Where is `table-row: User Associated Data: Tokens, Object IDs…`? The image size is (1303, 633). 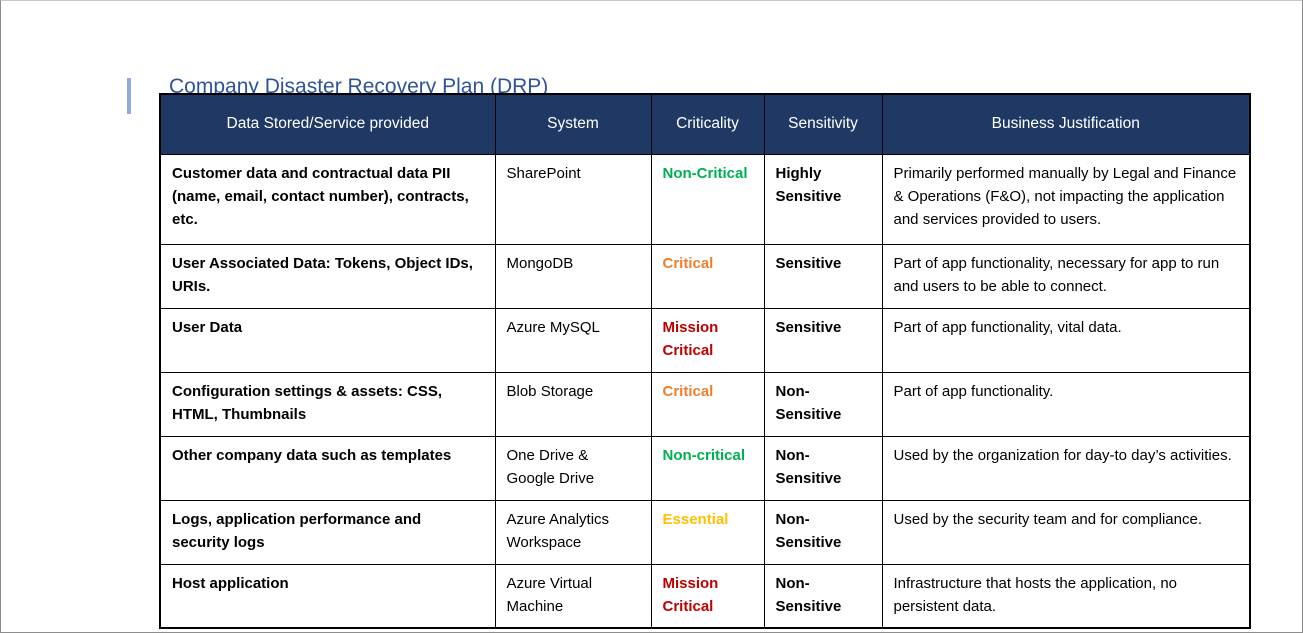
table-row: User Associated Data: Tokens, Object IDs… is located at coordinates (705, 276).